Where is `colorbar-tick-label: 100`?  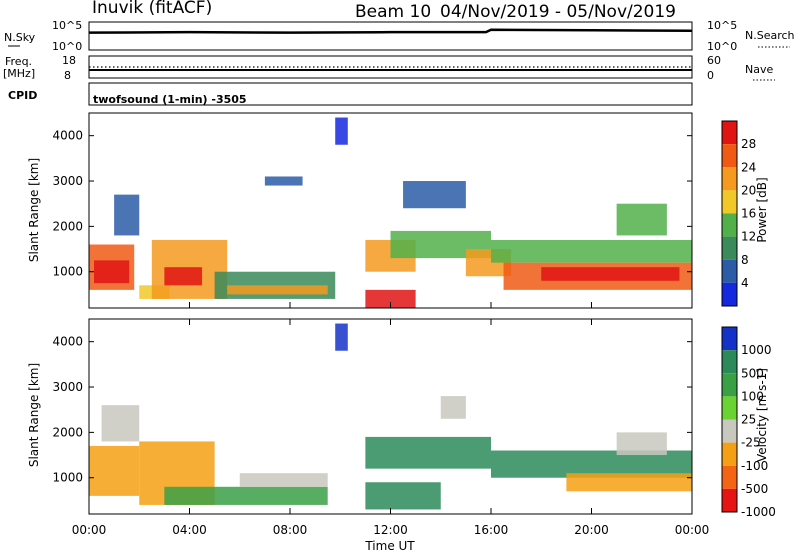 colorbar-tick-label: 100 is located at coordinates (752, 396).